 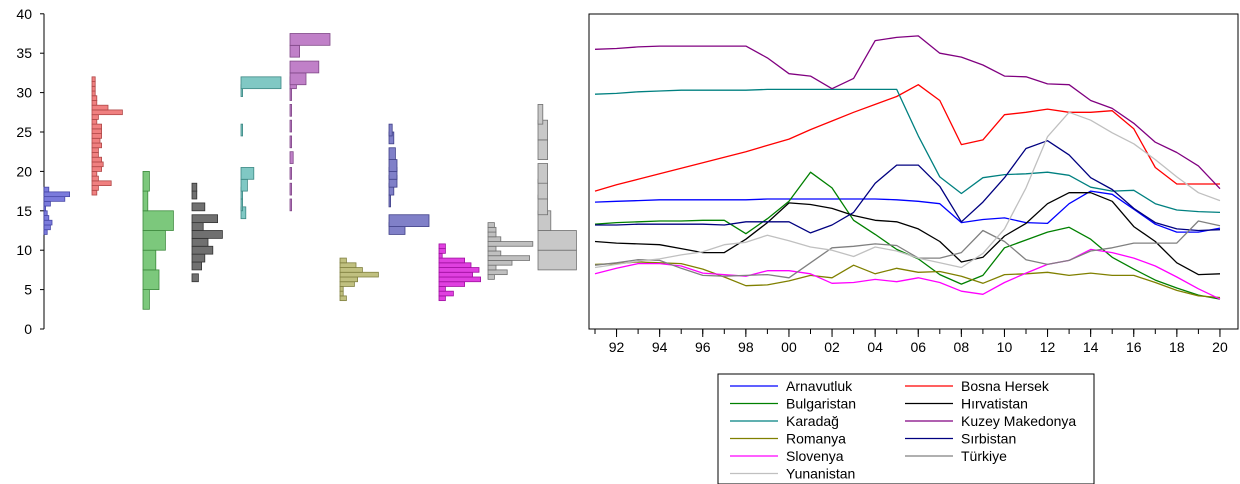 What do you see at coordinates (960, 439) in the screenshot?
I see `legend-item-sirbistan: Sırbistan` at bounding box center [960, 439].